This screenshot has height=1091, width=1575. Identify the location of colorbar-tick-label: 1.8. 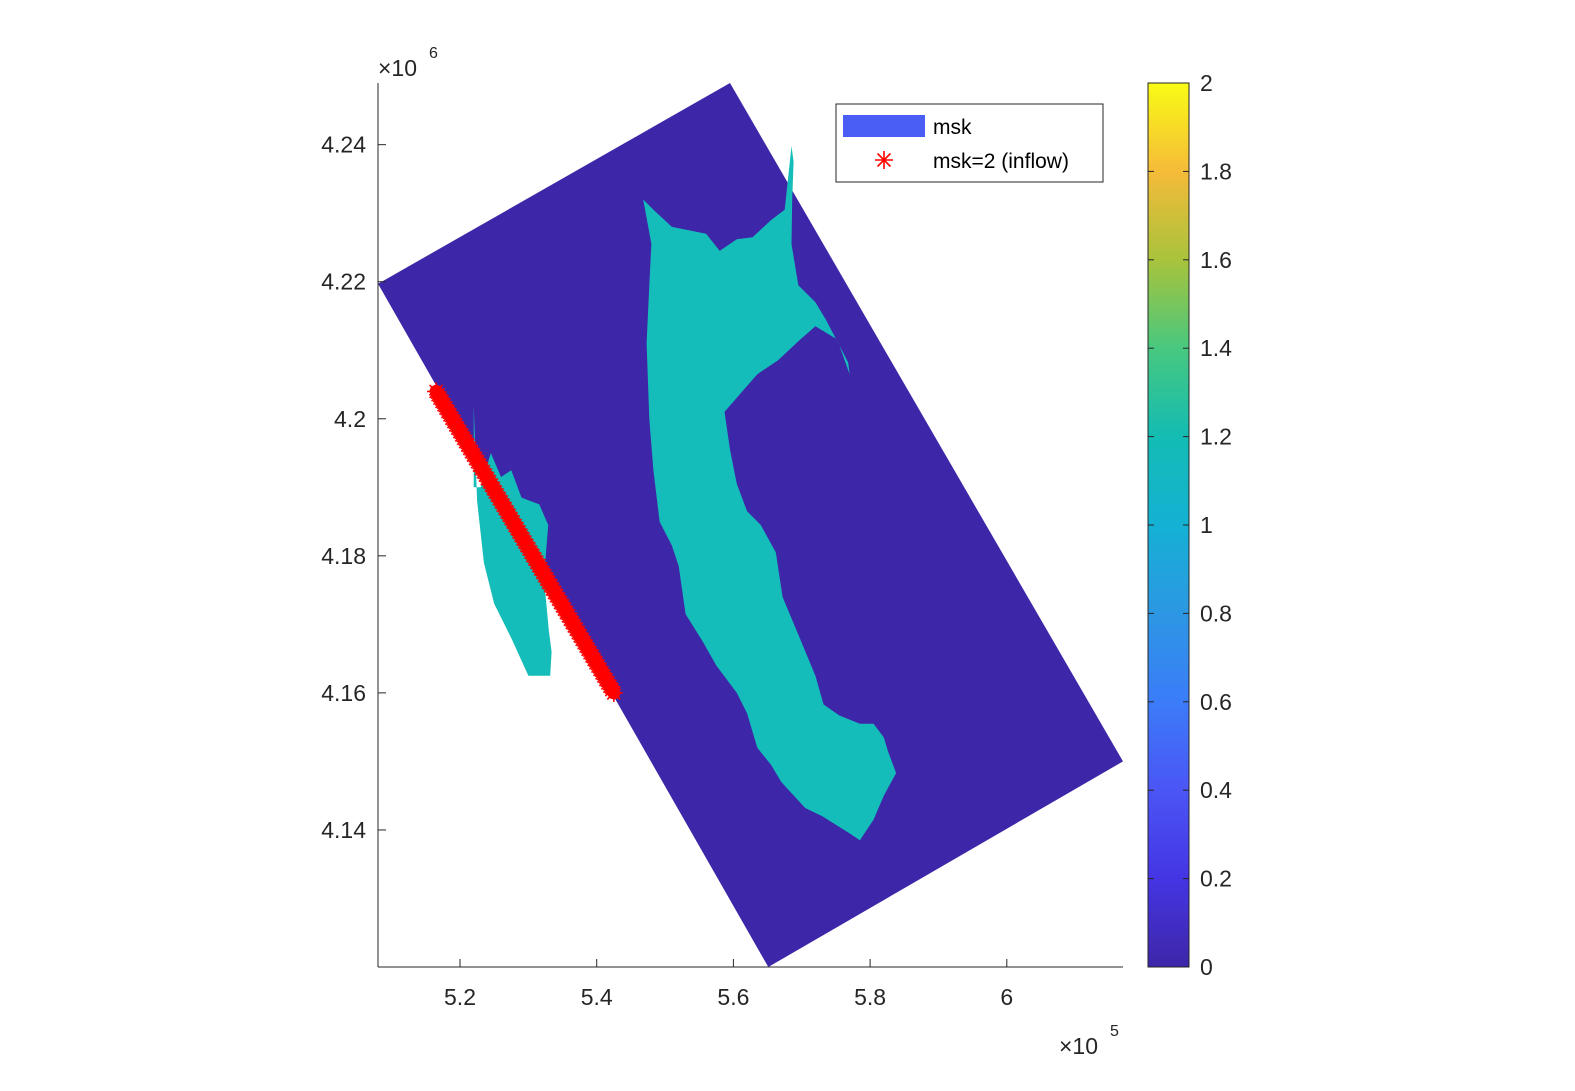
(1216, 171).